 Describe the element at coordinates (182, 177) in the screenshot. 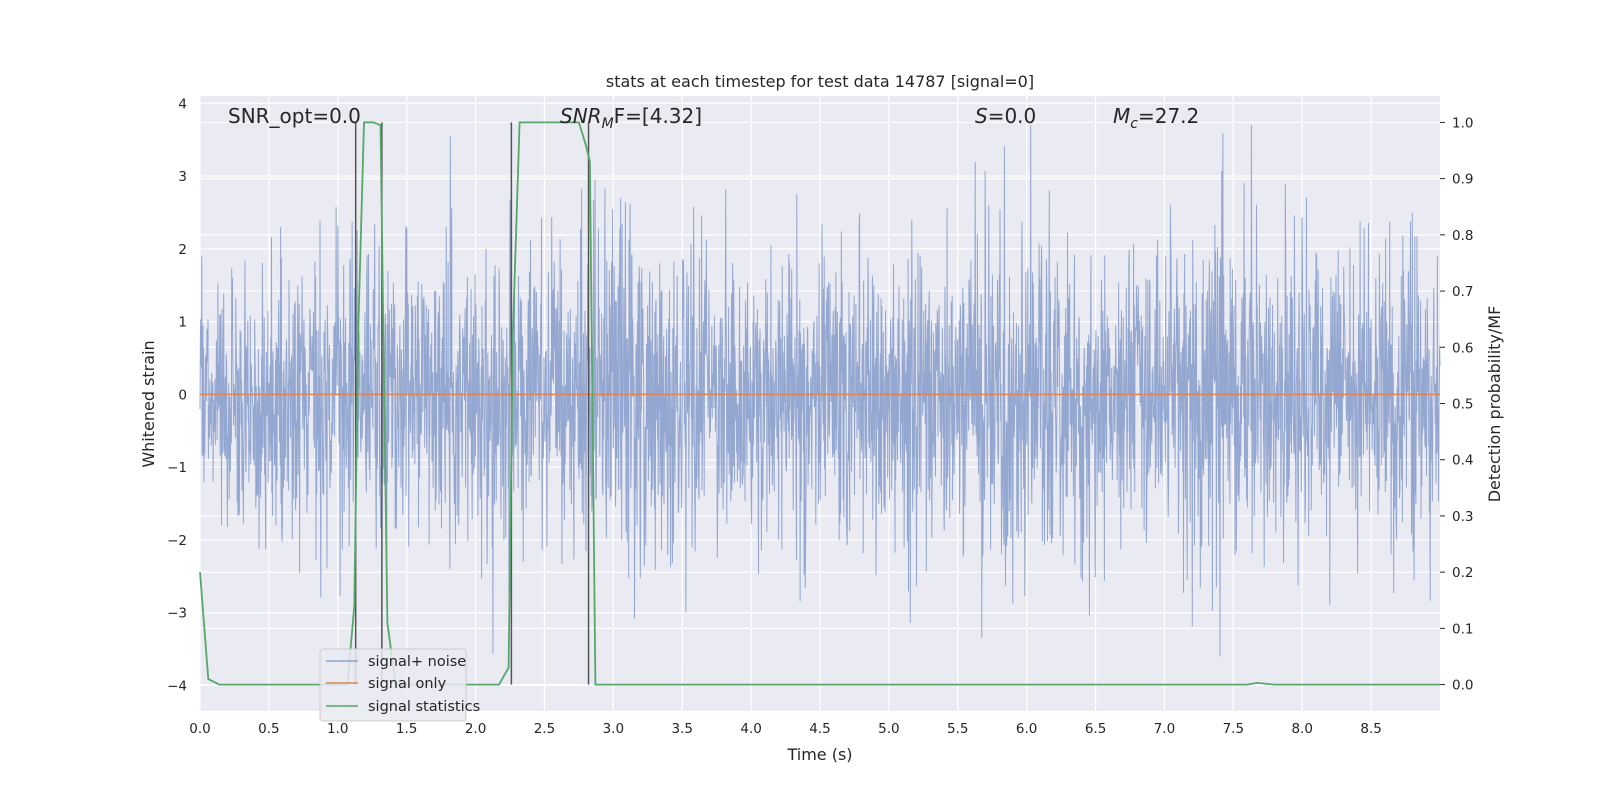

I see `y-tick-label: 3` at that location.